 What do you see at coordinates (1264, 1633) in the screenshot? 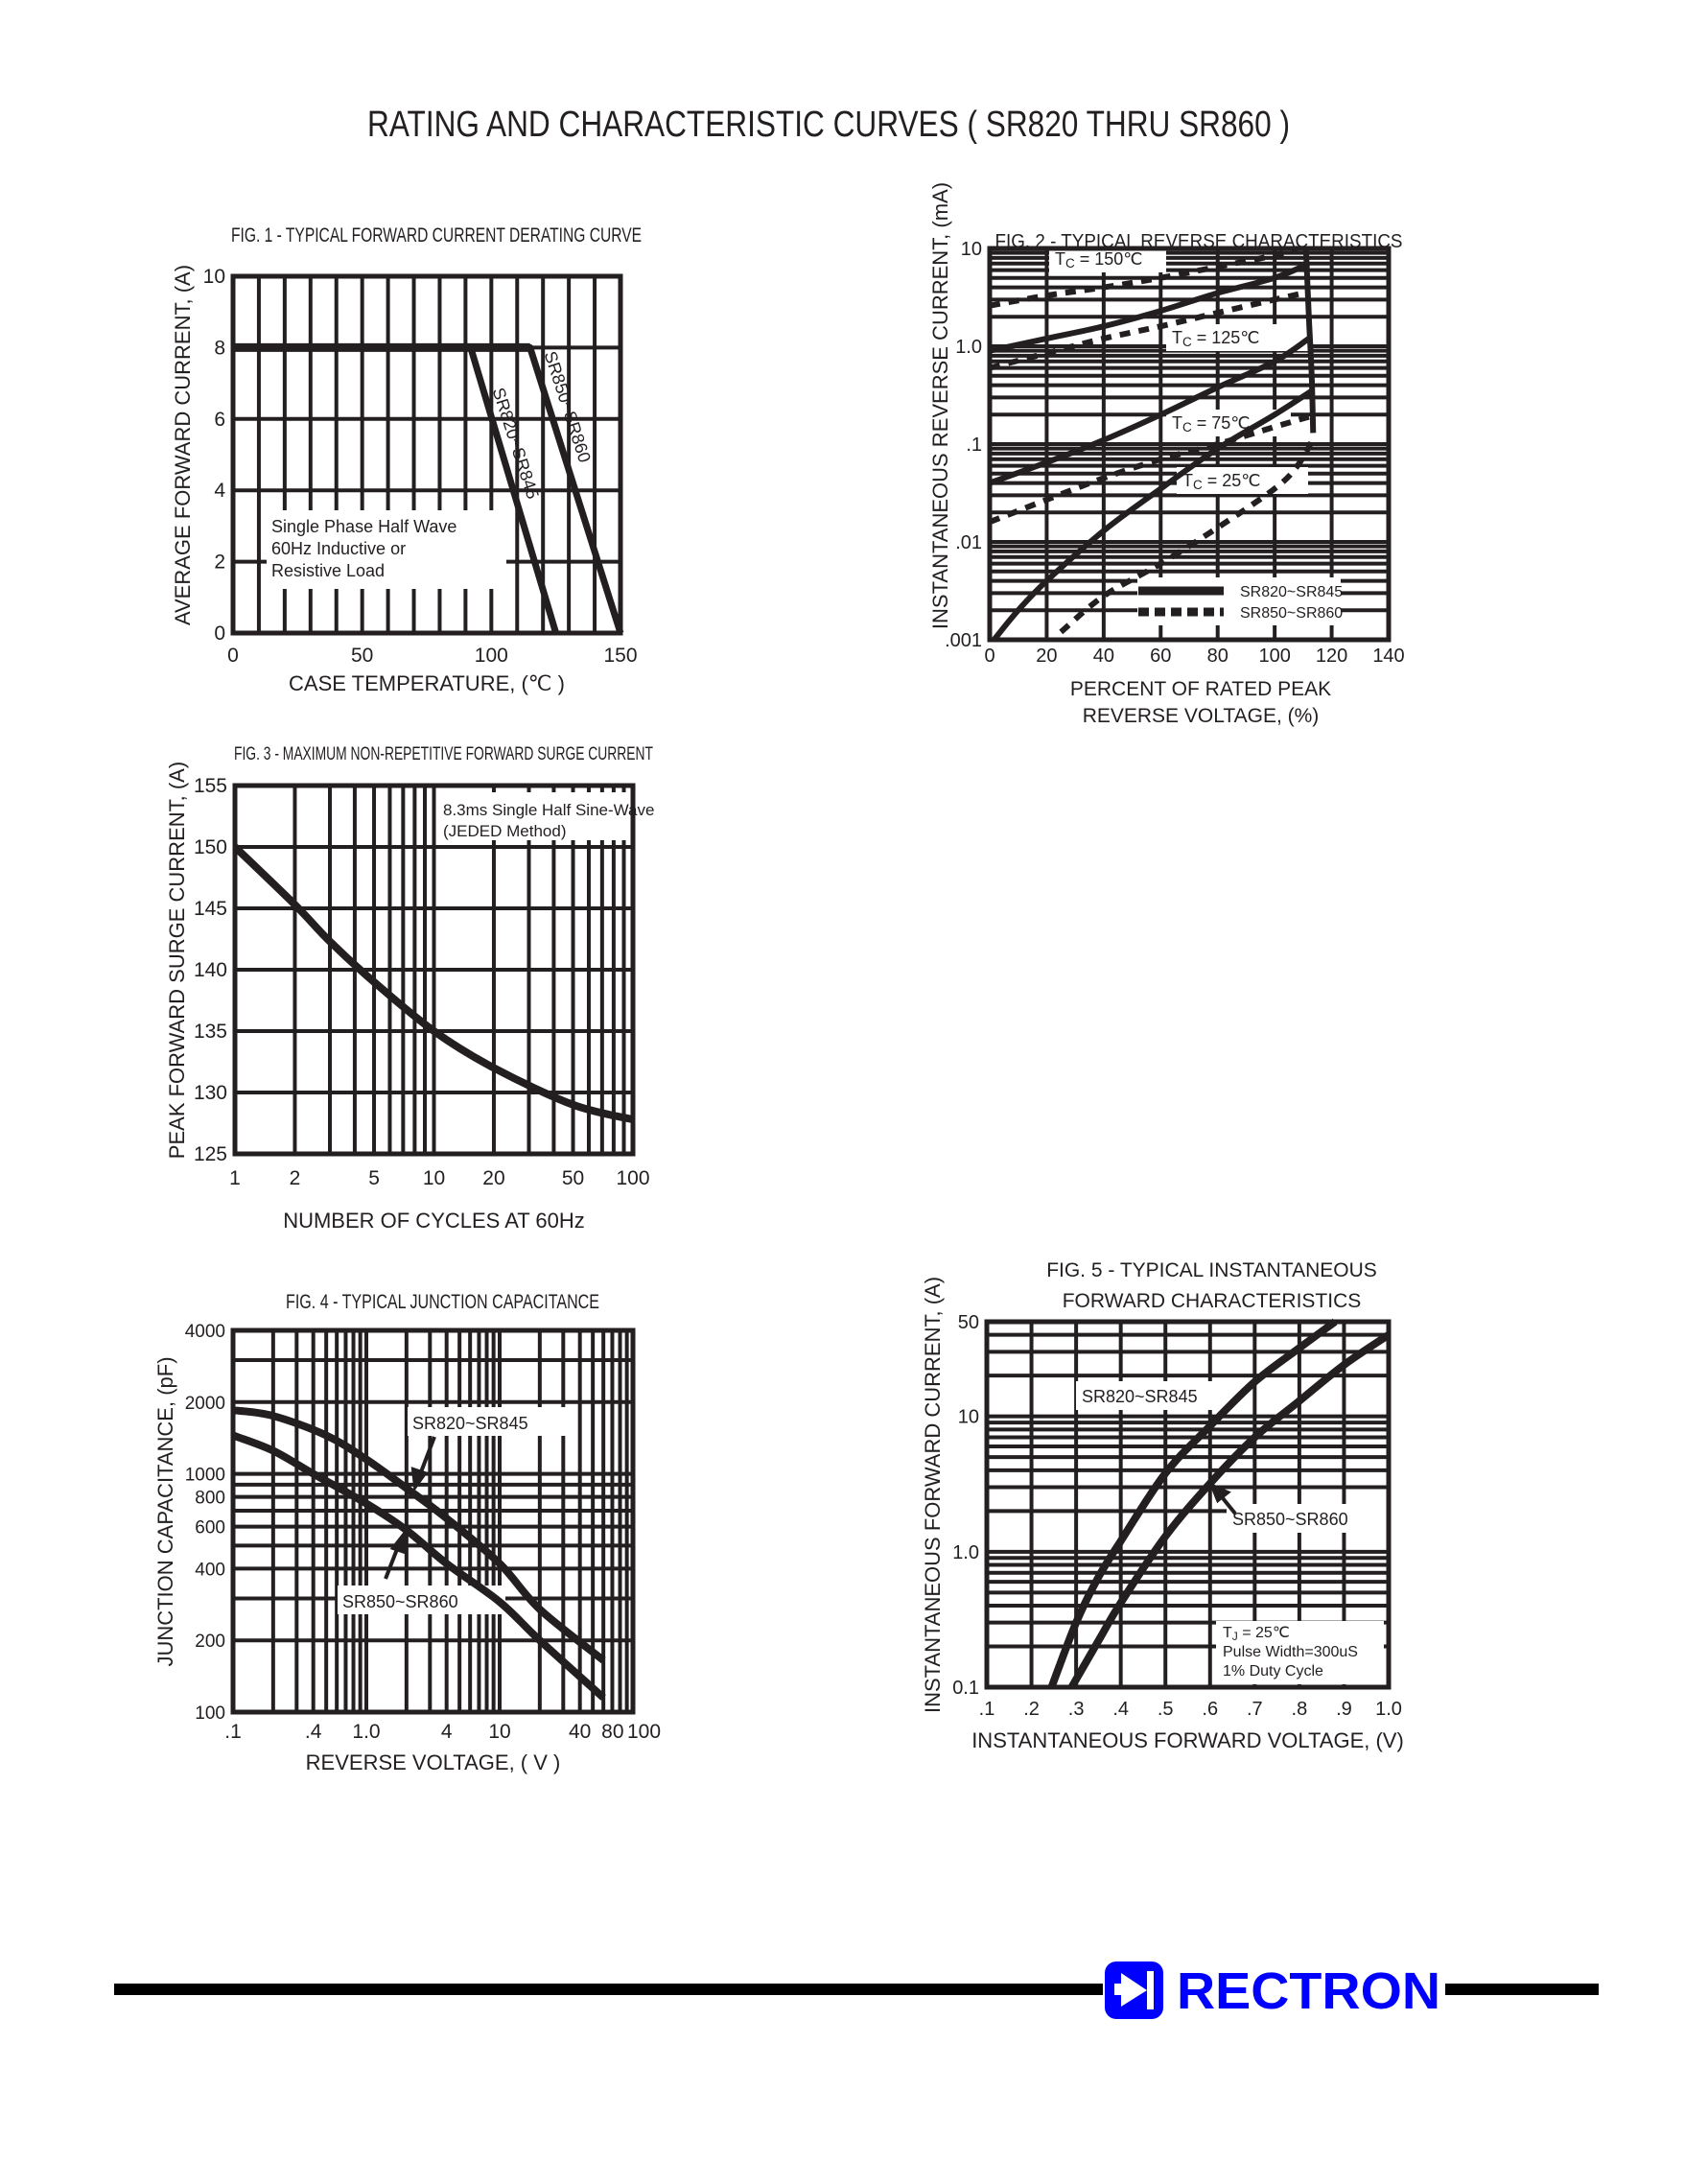
I see `label-rest: = 25℃` at bounding box center [1264, 1633].